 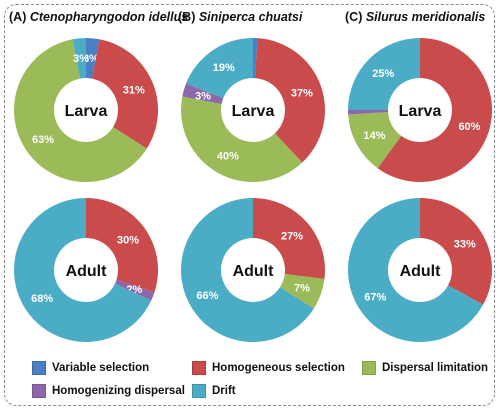 What do you see at coordinates (207, 296) in the screenshot?
I see `slice-percent-label: 66%` at bounding box center [207, 296].